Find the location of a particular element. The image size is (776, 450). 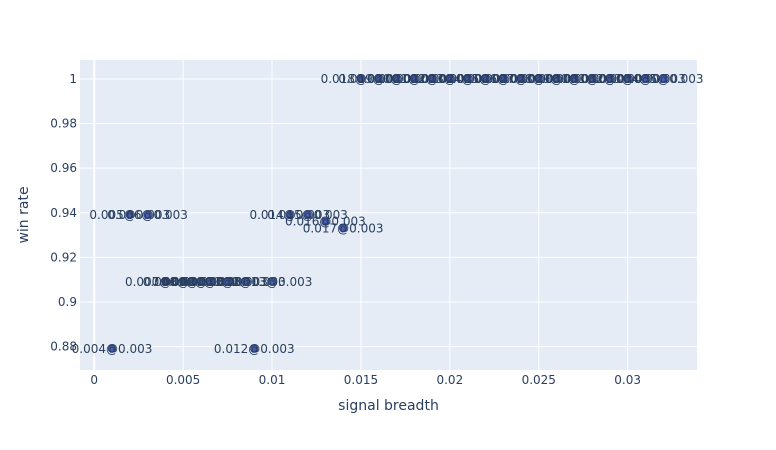

x-axis-ticks: 0 0.005 0.01 0.015 0.02 0.025 0.03 is located at coordinates (365, 380).